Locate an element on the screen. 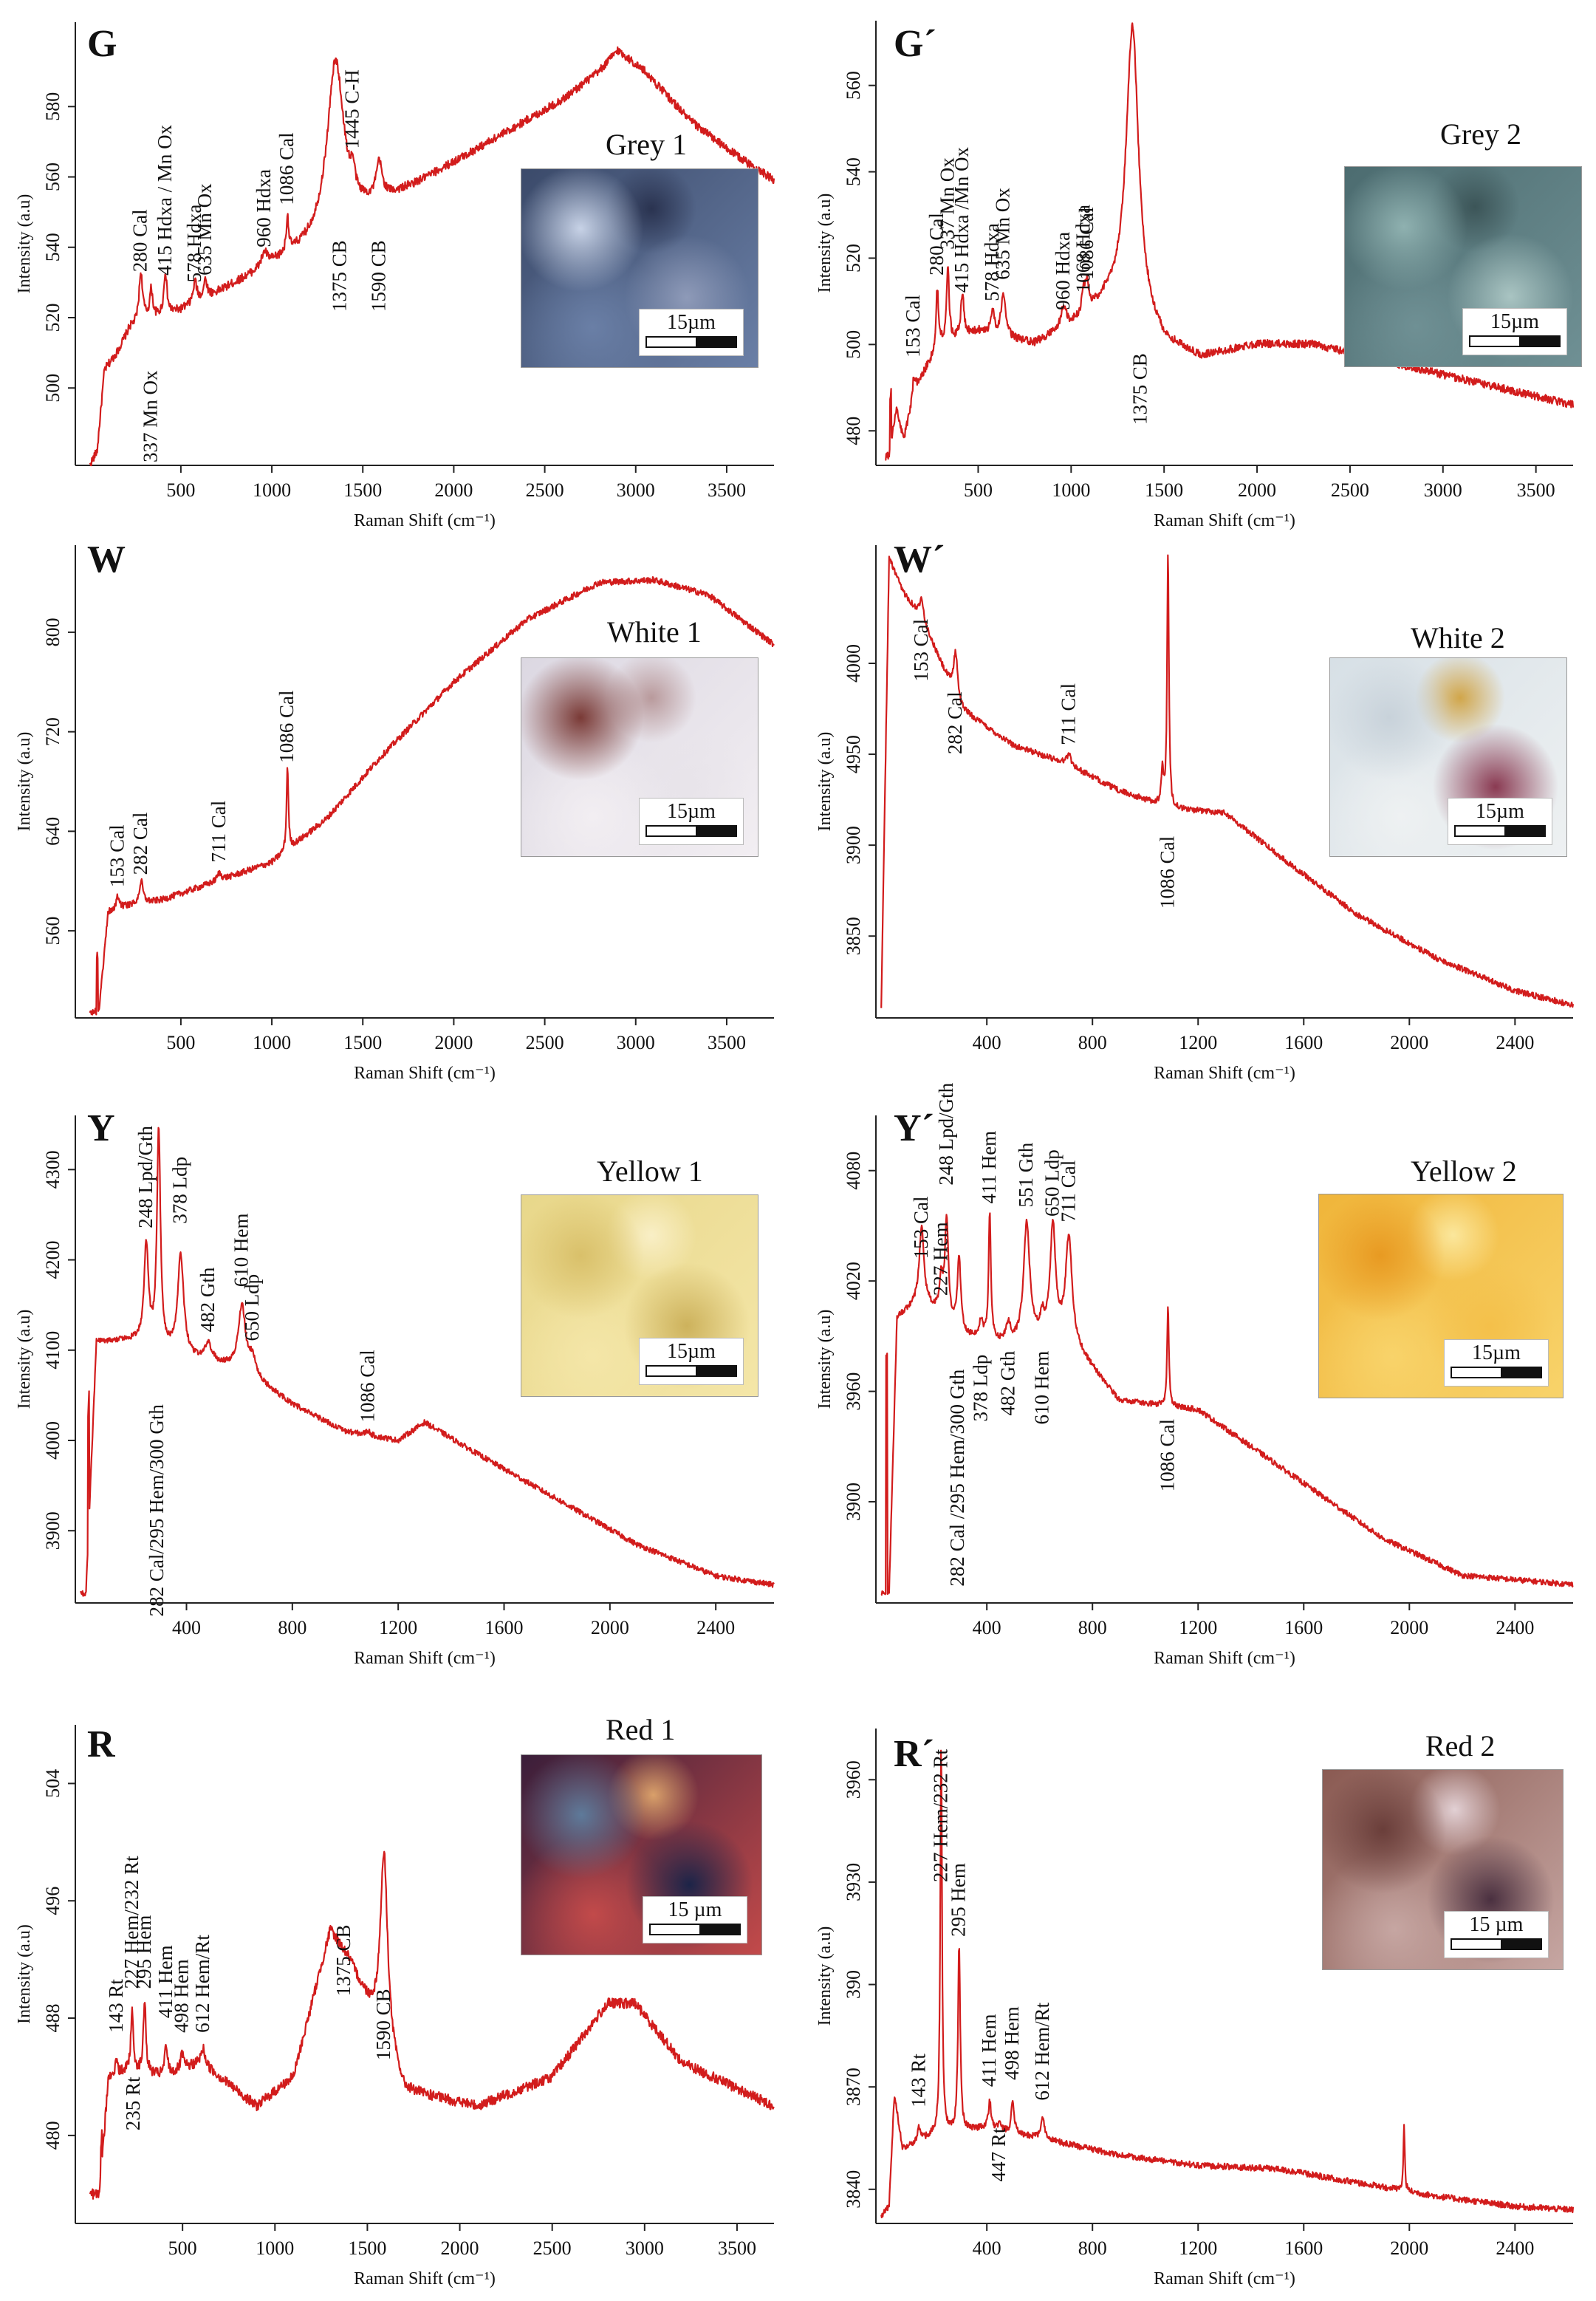  y-tick-label: 504 is located at coordinates (53, 1783).